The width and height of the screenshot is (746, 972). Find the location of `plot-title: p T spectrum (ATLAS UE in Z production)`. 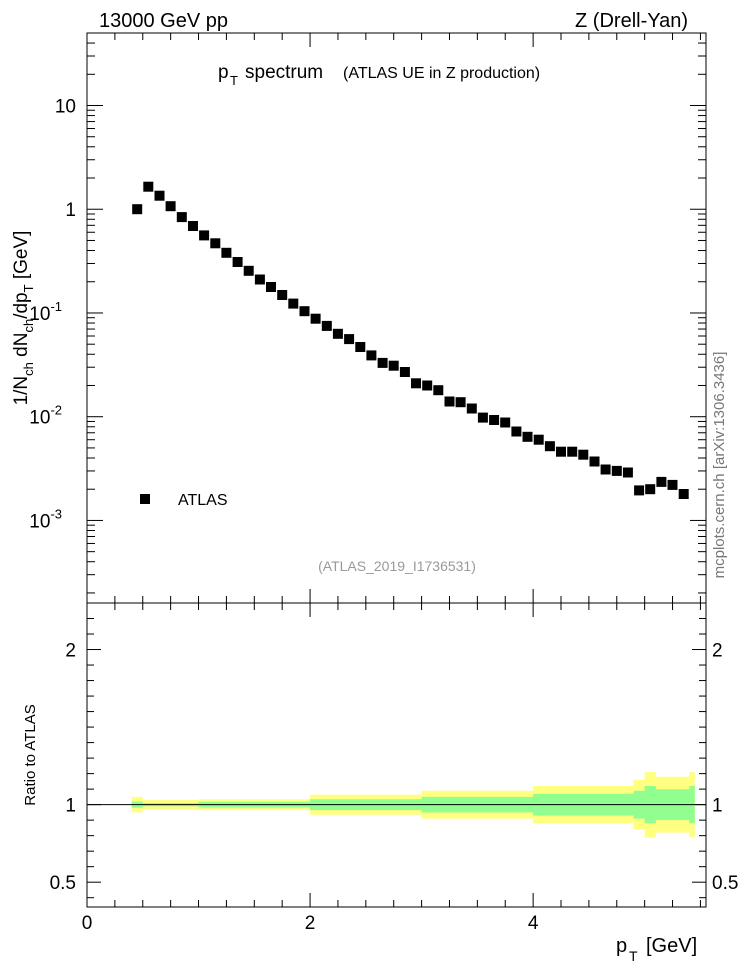

plot-title: p T spectrum (ATLAS UE in Z production) is located at coordinates (379, 75).